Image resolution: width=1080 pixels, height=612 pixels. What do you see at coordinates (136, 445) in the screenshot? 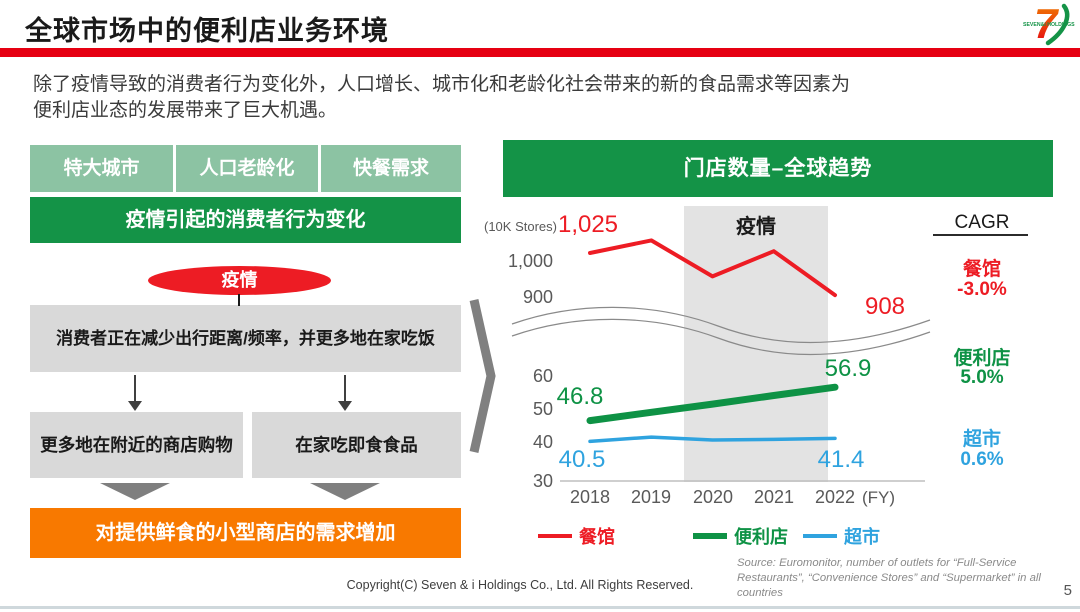
I see `outcome-box-nearby-shopping: 更多地在附近的商店购物` at bounding box center [136, 445].